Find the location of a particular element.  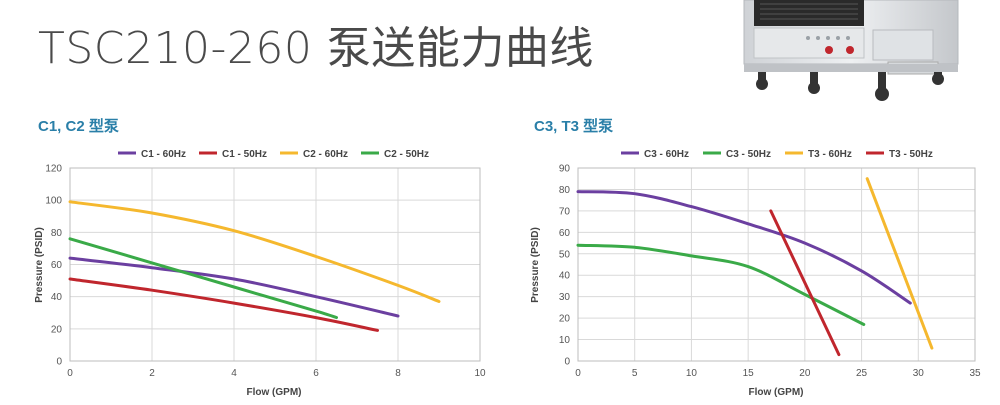

x-tick-label: 6 is located at coordinates (316, 373).